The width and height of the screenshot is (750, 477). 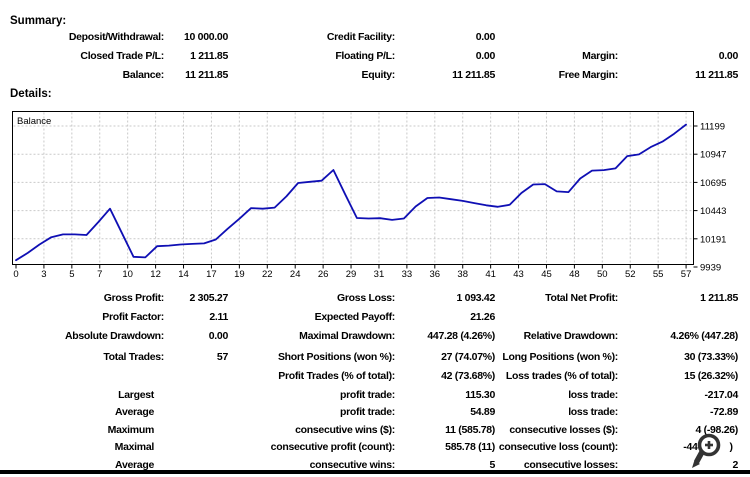 What do you see at coordinates (155, 274) in the screenshot?
I see `svg-text: 12` at bounding box center [155, 274].